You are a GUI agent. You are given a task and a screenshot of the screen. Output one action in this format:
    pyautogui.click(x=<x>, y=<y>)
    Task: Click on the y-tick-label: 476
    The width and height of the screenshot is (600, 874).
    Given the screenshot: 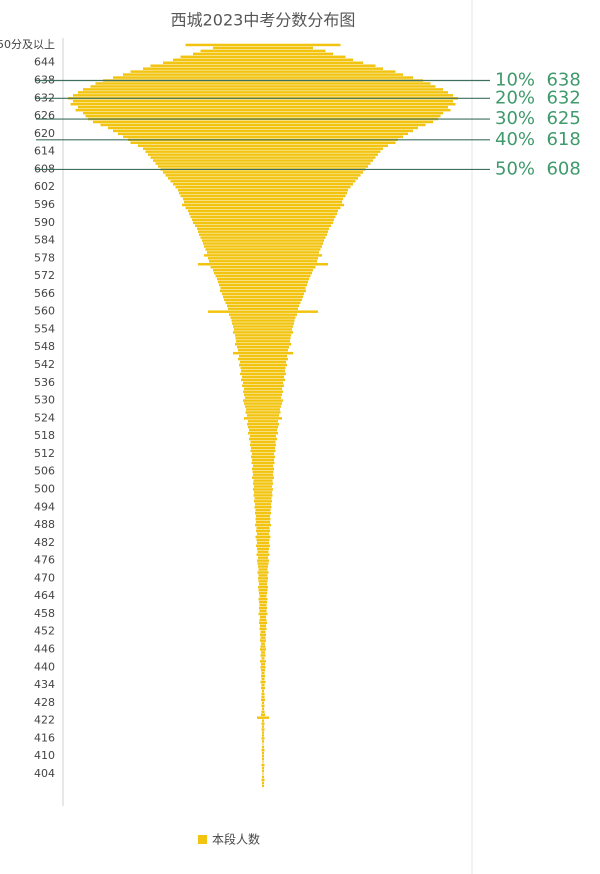 What is the action you would take?
    pyautogui.click(x=44, y=560)
    